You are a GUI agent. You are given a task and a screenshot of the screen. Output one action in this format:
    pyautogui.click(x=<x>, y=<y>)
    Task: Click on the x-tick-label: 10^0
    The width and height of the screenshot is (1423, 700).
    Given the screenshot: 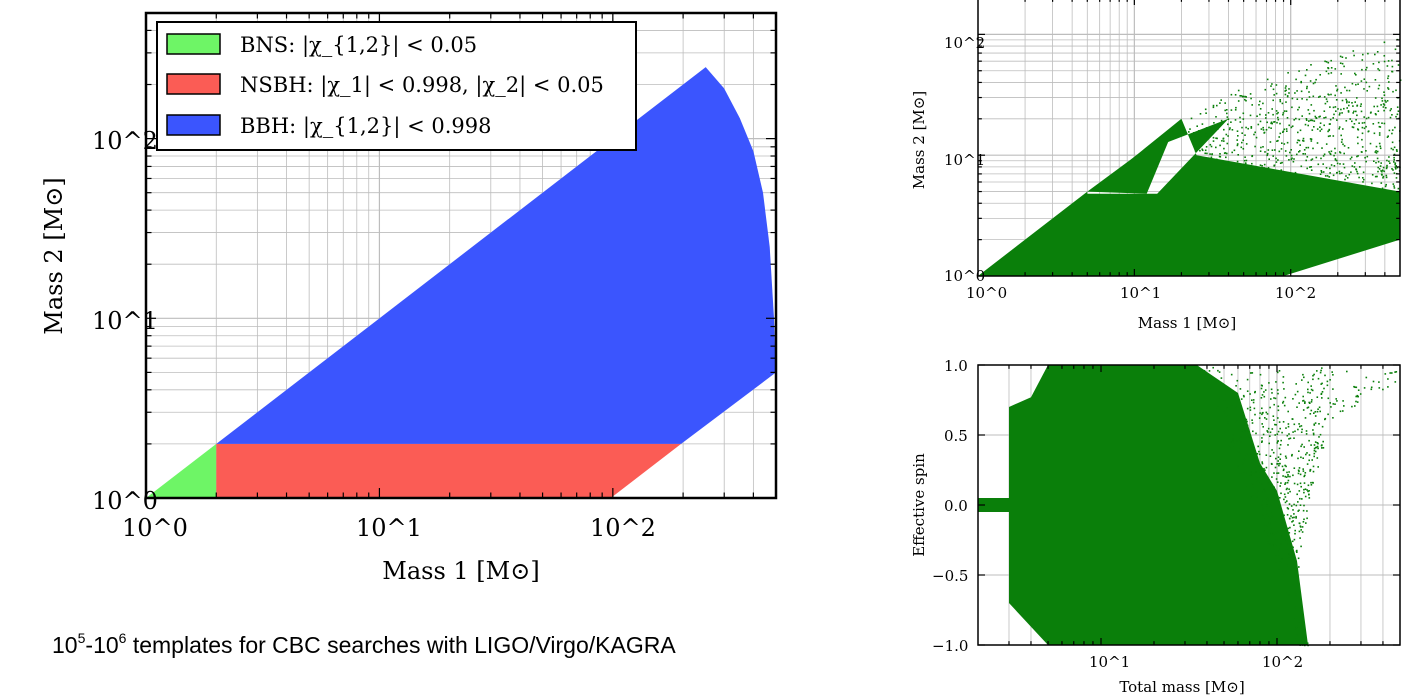 What is the action you would take?
    pyautogui.click(x=986, y=293)
    